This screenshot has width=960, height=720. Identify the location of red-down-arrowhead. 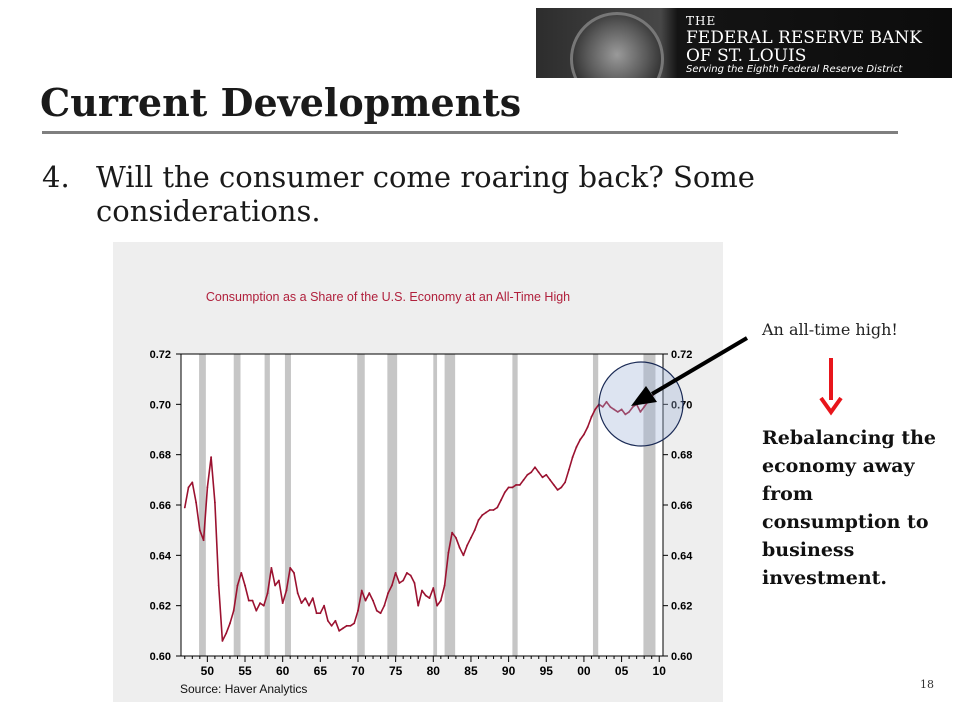
(831, 406).